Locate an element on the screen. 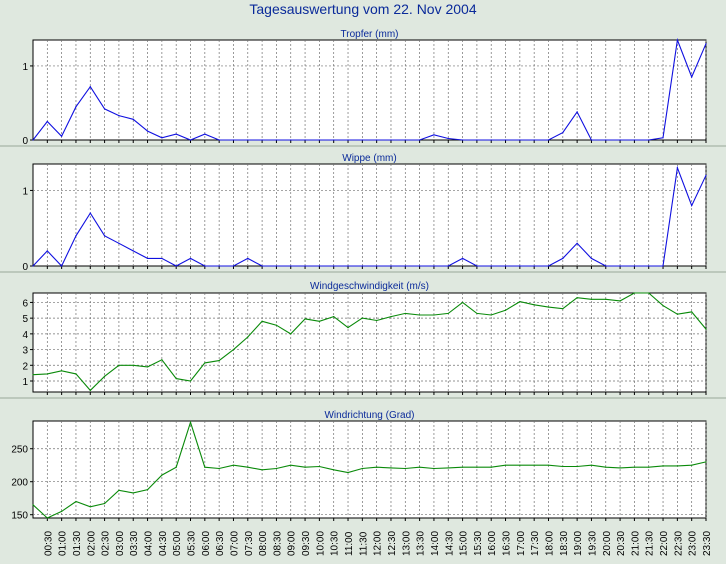 The width and height of the screenshot is (726, 564). x-tick-label: 21:00 is located at coordinates (635, 543).